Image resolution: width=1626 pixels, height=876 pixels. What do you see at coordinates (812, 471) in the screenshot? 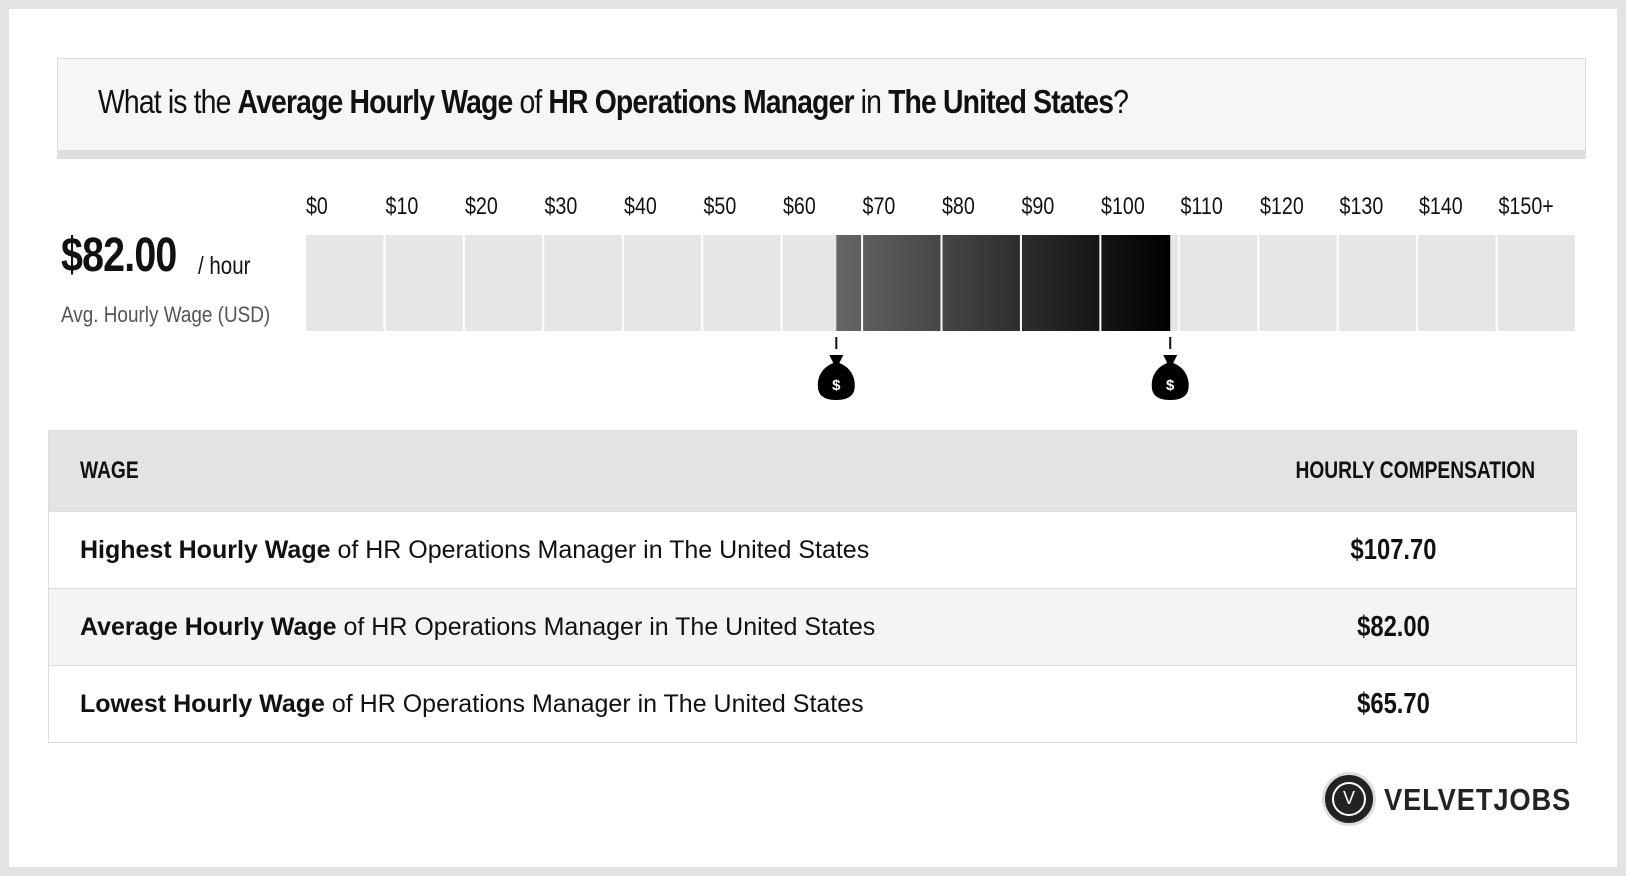
I see `table-header: WAGE HOURLY COMPENSATION` at bounding box center [812, 471].